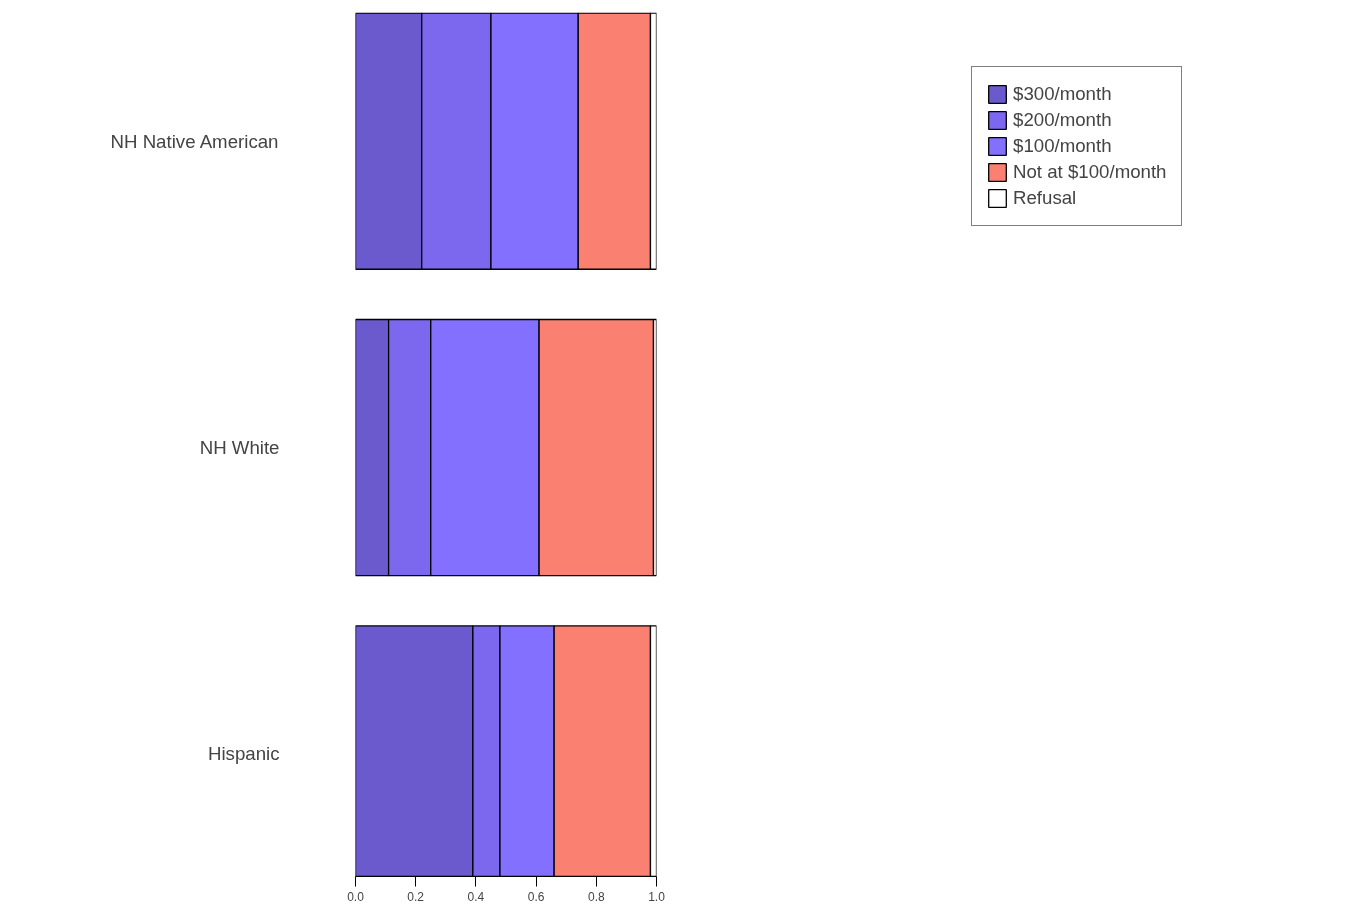 This screenshot has width=1365, height=916. What do you see at coordinates (657, 896) in the screenshot?
I see `x-tick-label: 1.0` at bounding box center [657, 896].